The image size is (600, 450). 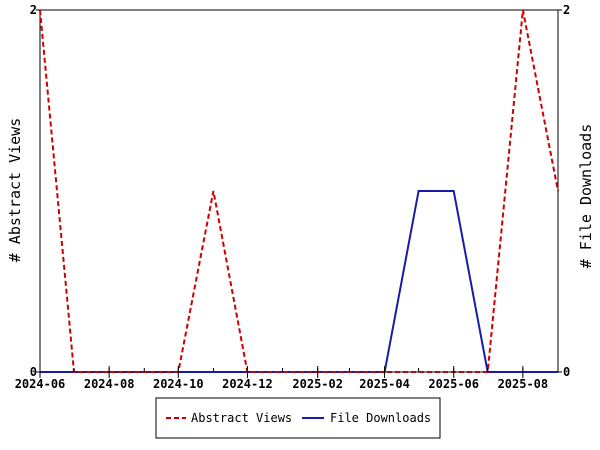 I want to click on x-tick-label: 2024-08, so click(x=109, y=384).